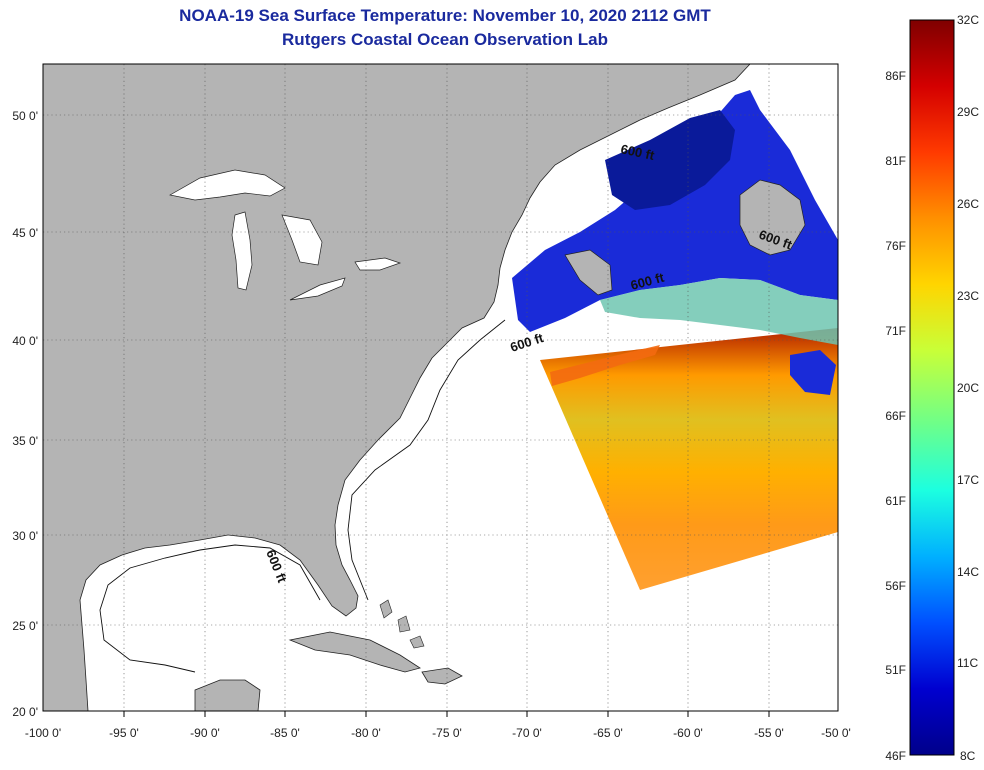 The height and width of the screenshot is (770, 984). I want to click on cb-c-17: 17C, so click(968, 480).